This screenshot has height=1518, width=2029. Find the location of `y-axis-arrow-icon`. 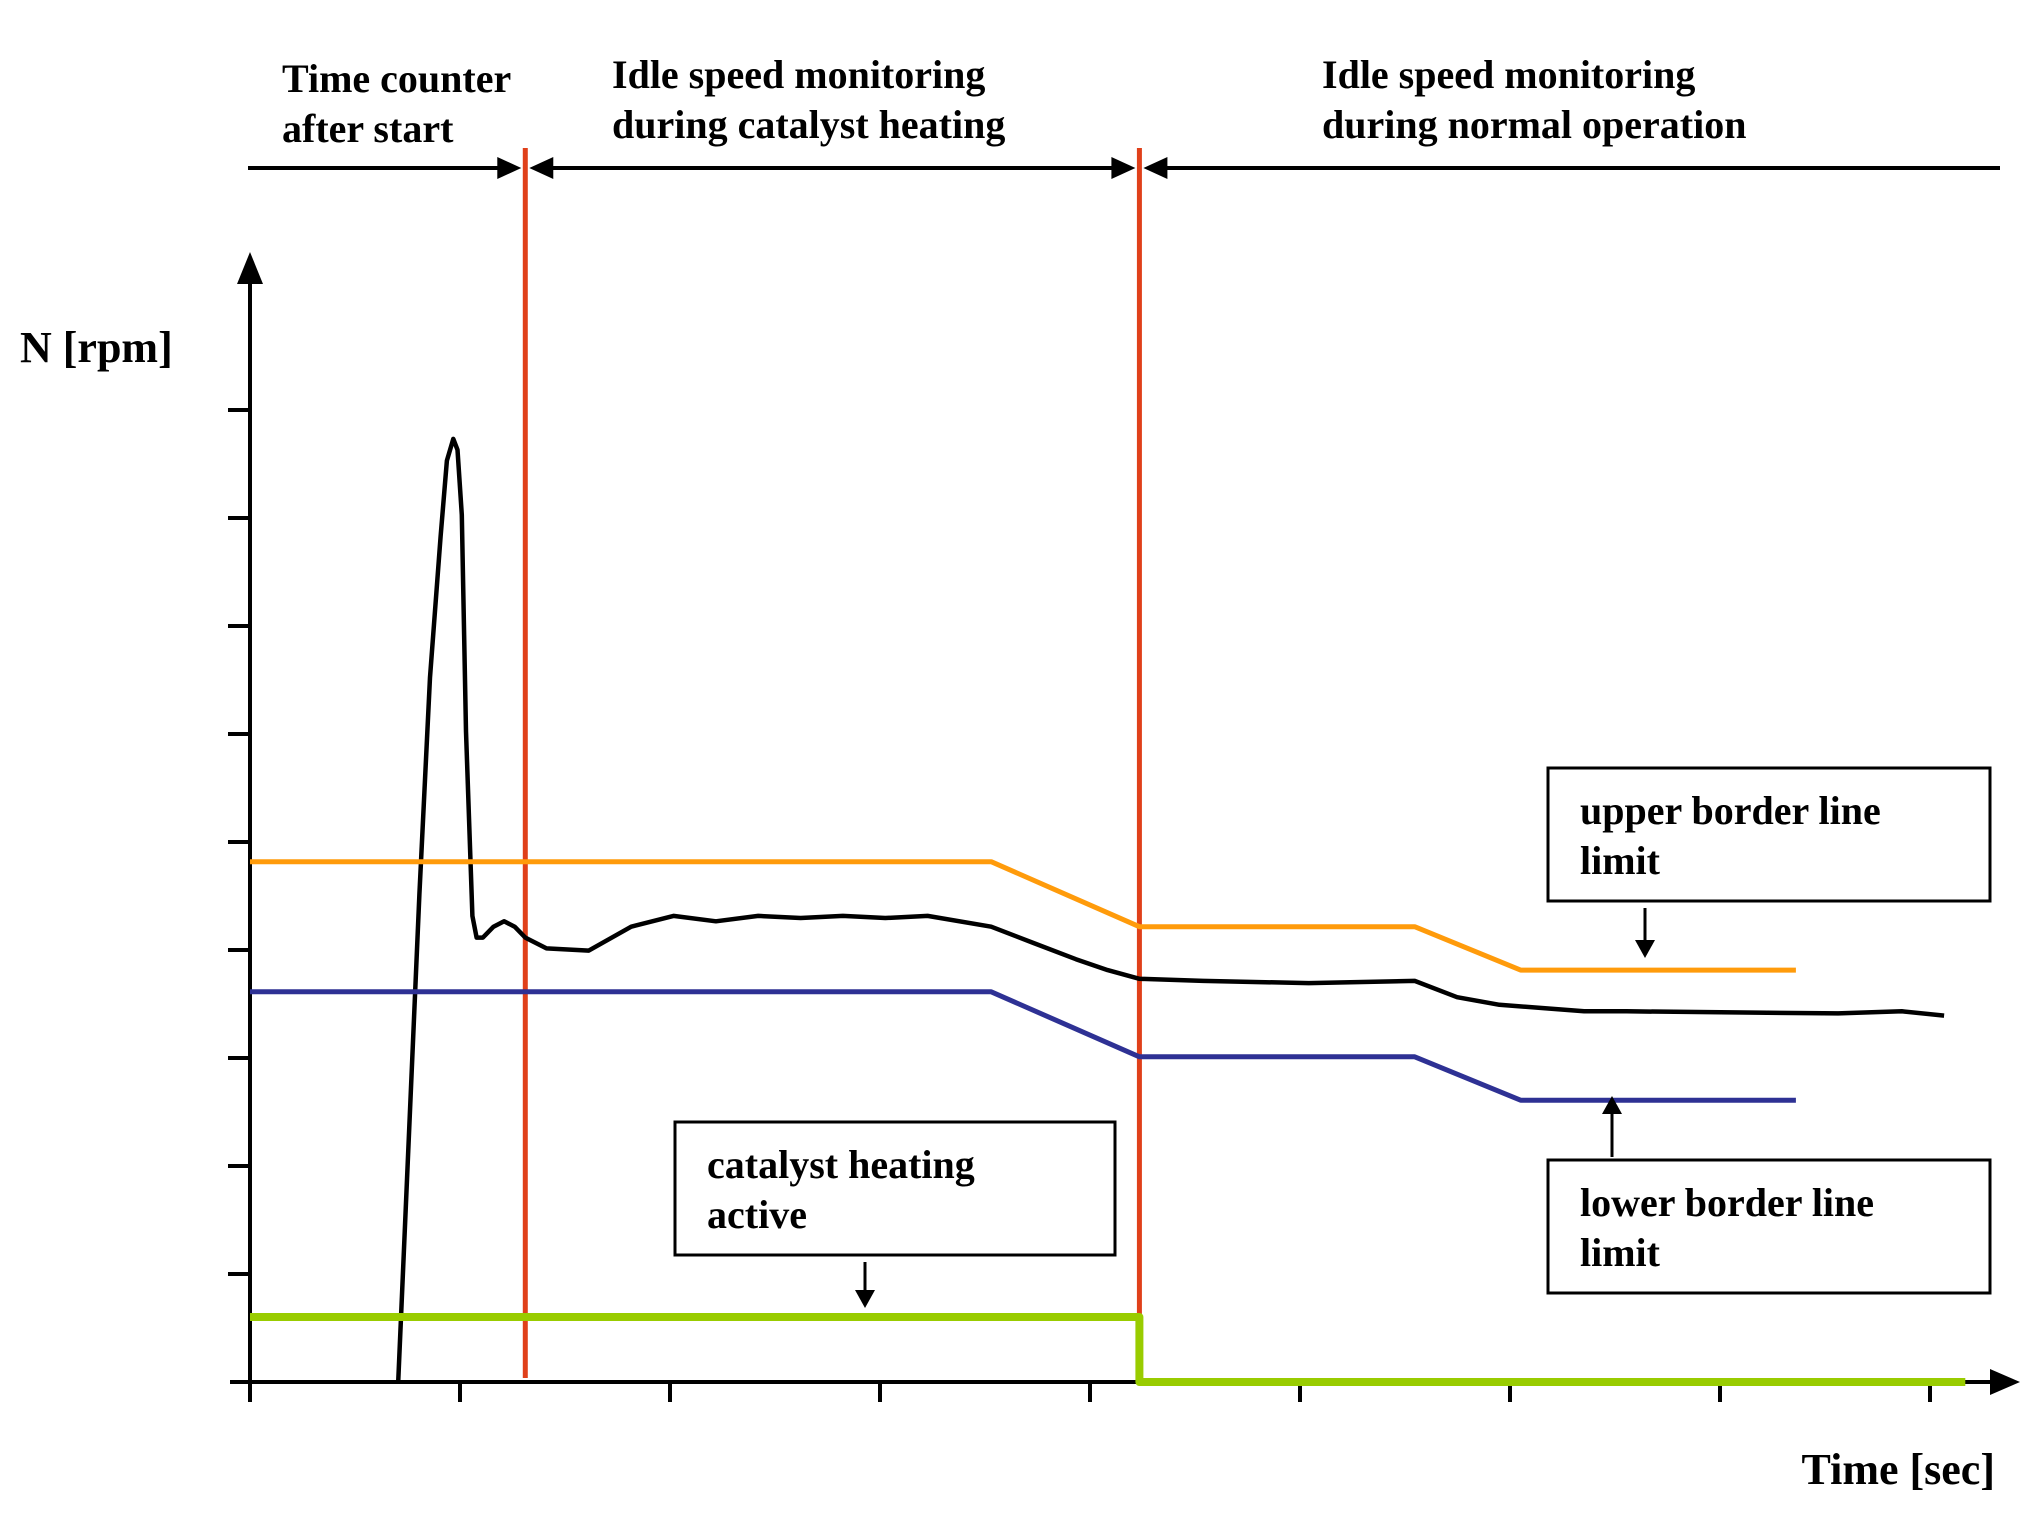

y-axis-arrow-icon is located at coordinates (250, 268).